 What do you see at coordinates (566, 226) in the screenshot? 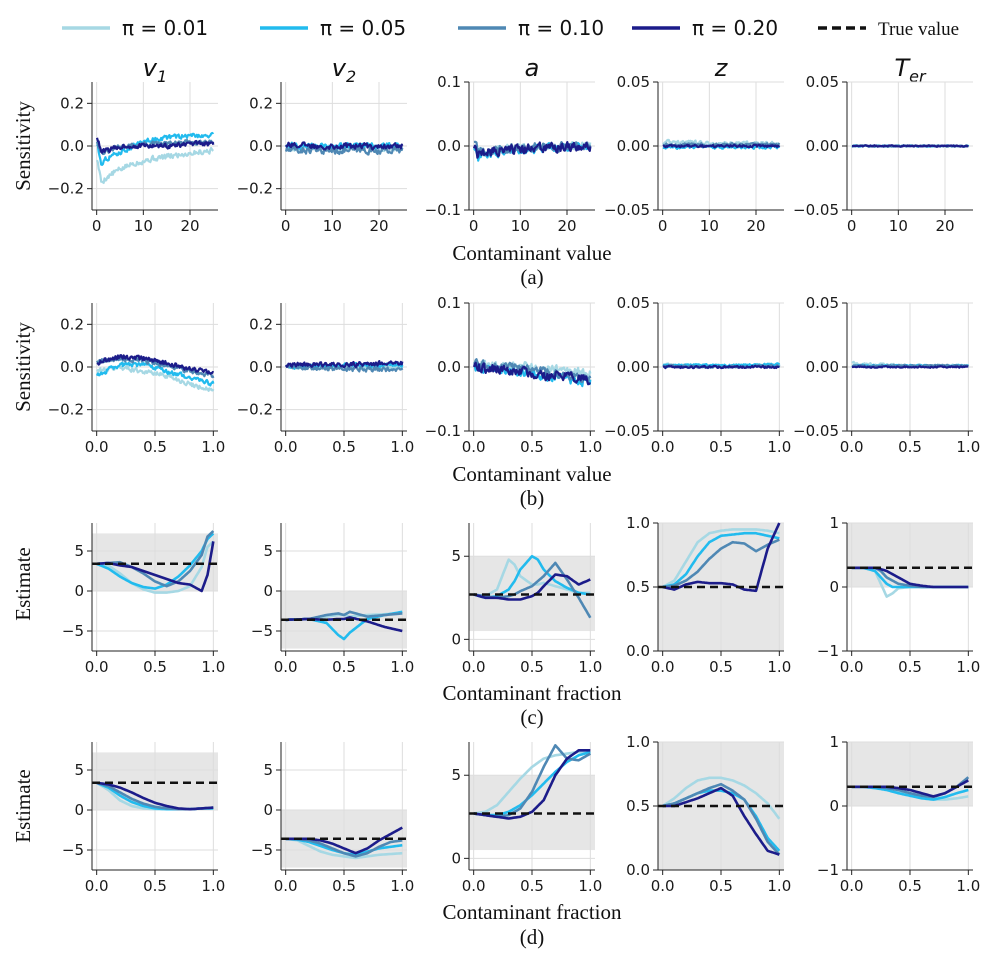
I see `x-tick-label: 20` at bounding box center [566, 226].